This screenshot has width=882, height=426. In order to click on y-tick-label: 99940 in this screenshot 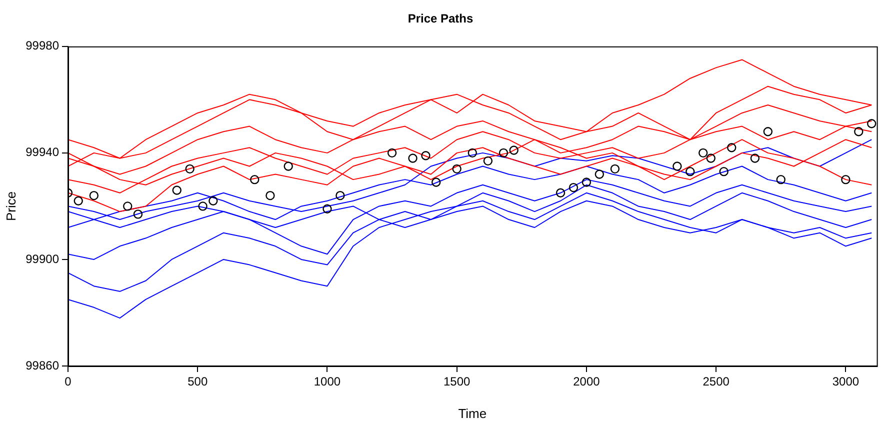, I will do `click(43, 152)`.